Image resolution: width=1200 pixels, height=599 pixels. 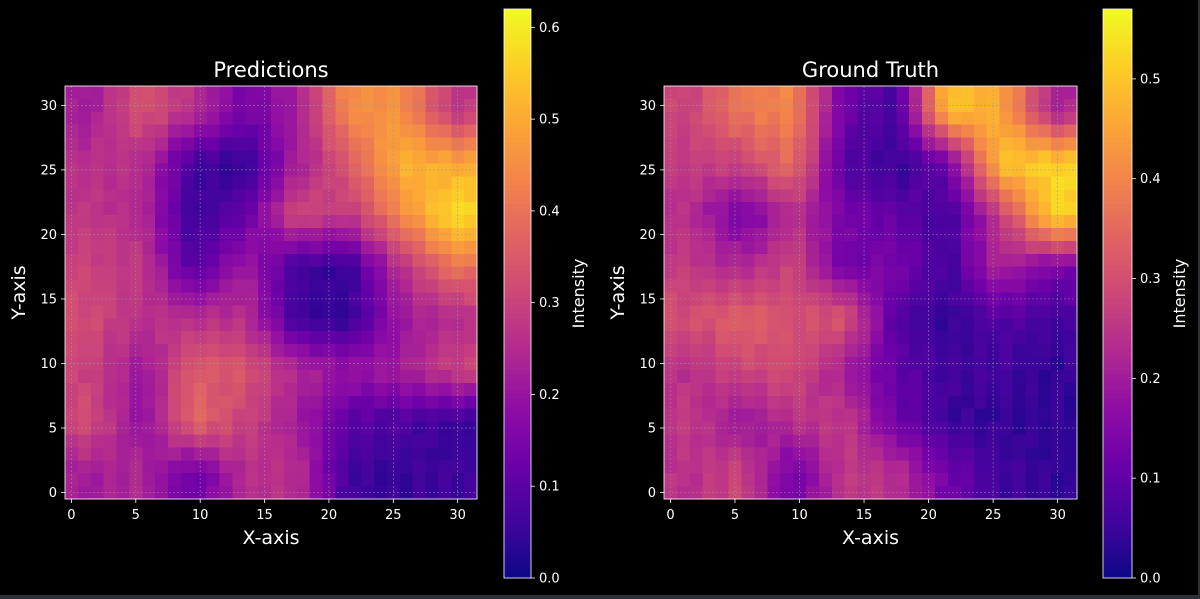 What do you see at coordinates (549, 28) in the screenshot?
I see `colorbar-tick-label: 0.6` at bounding box center [549, 28].